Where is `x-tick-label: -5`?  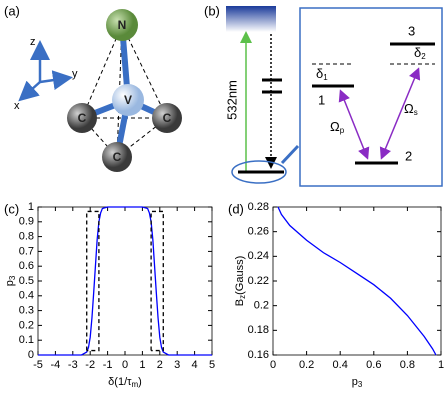 x-tick-label: -5 is located at coordinates (38, 365).